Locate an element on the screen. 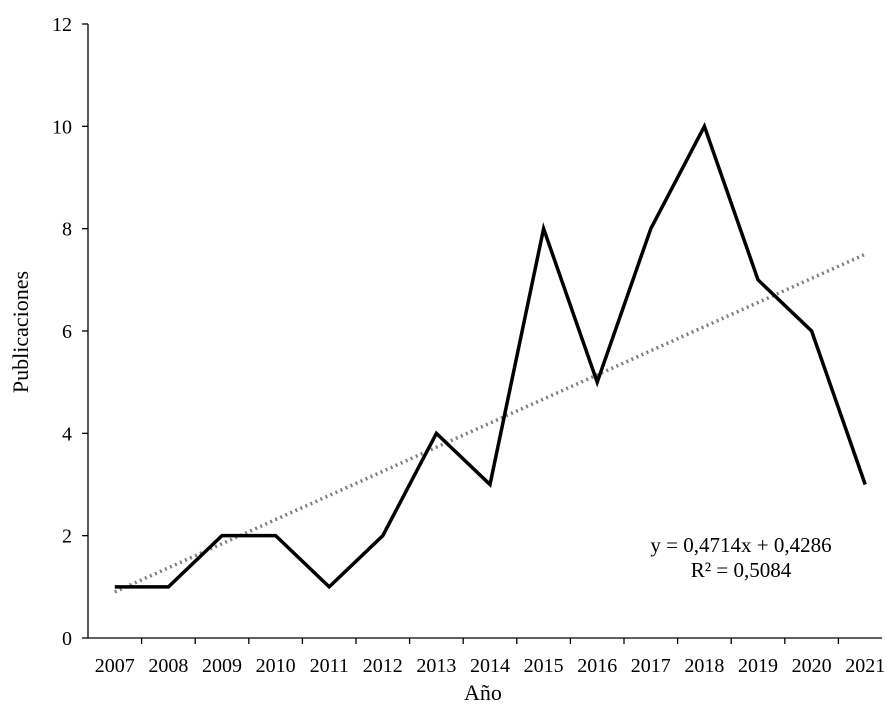 The height and width of the screenshot is (710, 889). y-tick-label-2: 2 is located at coordinates (67, 537).